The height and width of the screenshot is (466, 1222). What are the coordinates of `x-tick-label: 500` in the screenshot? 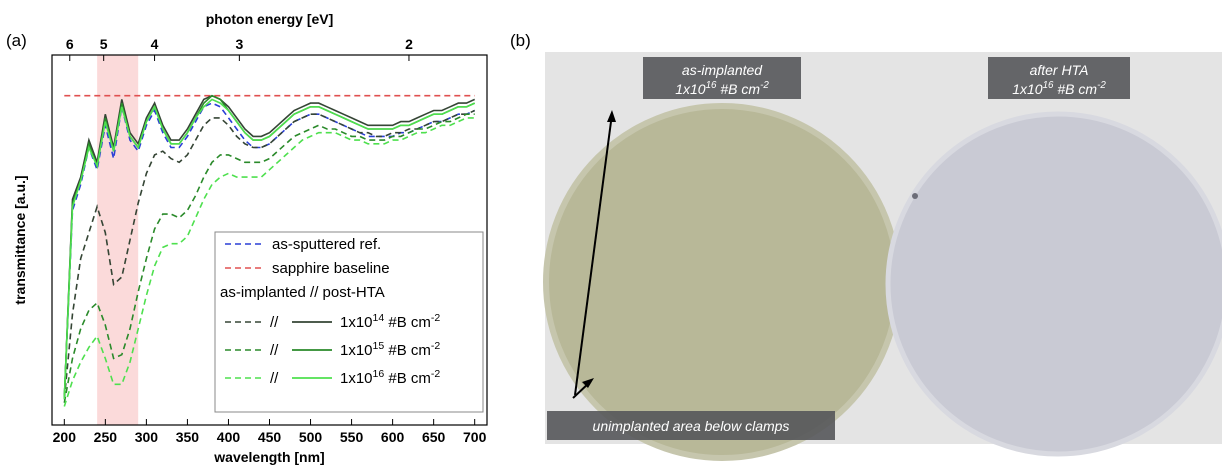 It's located at (311, 437).